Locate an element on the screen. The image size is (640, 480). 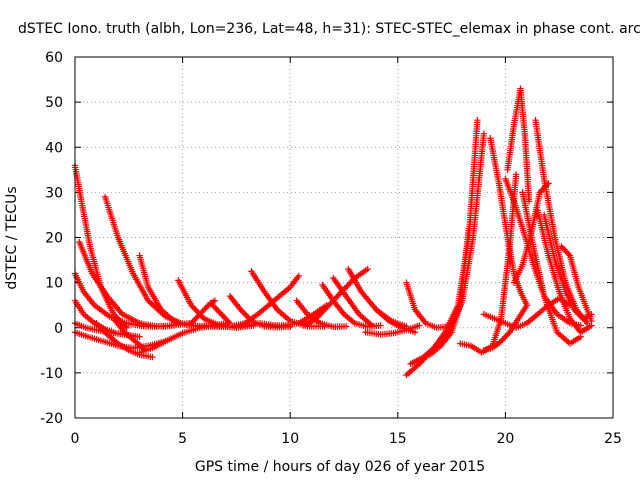
x-tick-label: 0 is located at coordinates (75, 439).